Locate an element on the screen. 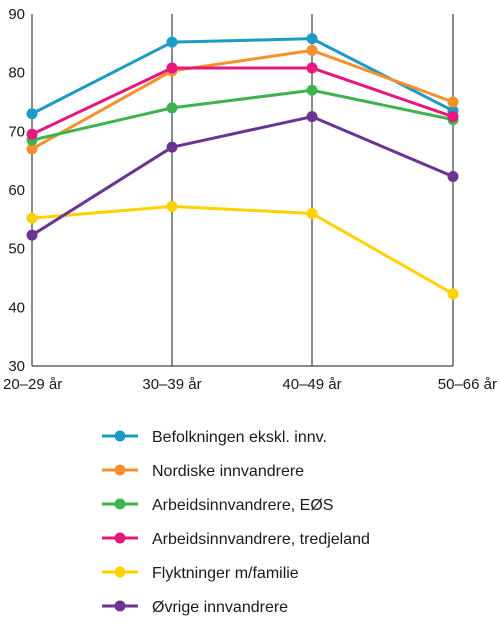 Image resolution: width=500 pixels, height=625 pixels. legend-item: Flyktninger m/familie is located at coordinates (200, 573).